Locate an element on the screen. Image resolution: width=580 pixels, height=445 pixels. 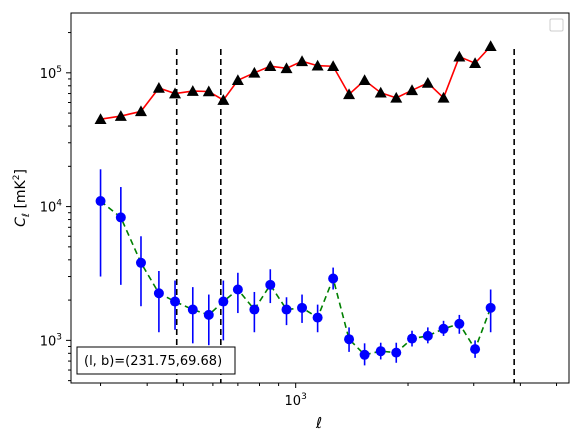
y-axis-label-unit: [mK is located at coordinates (21, 193).